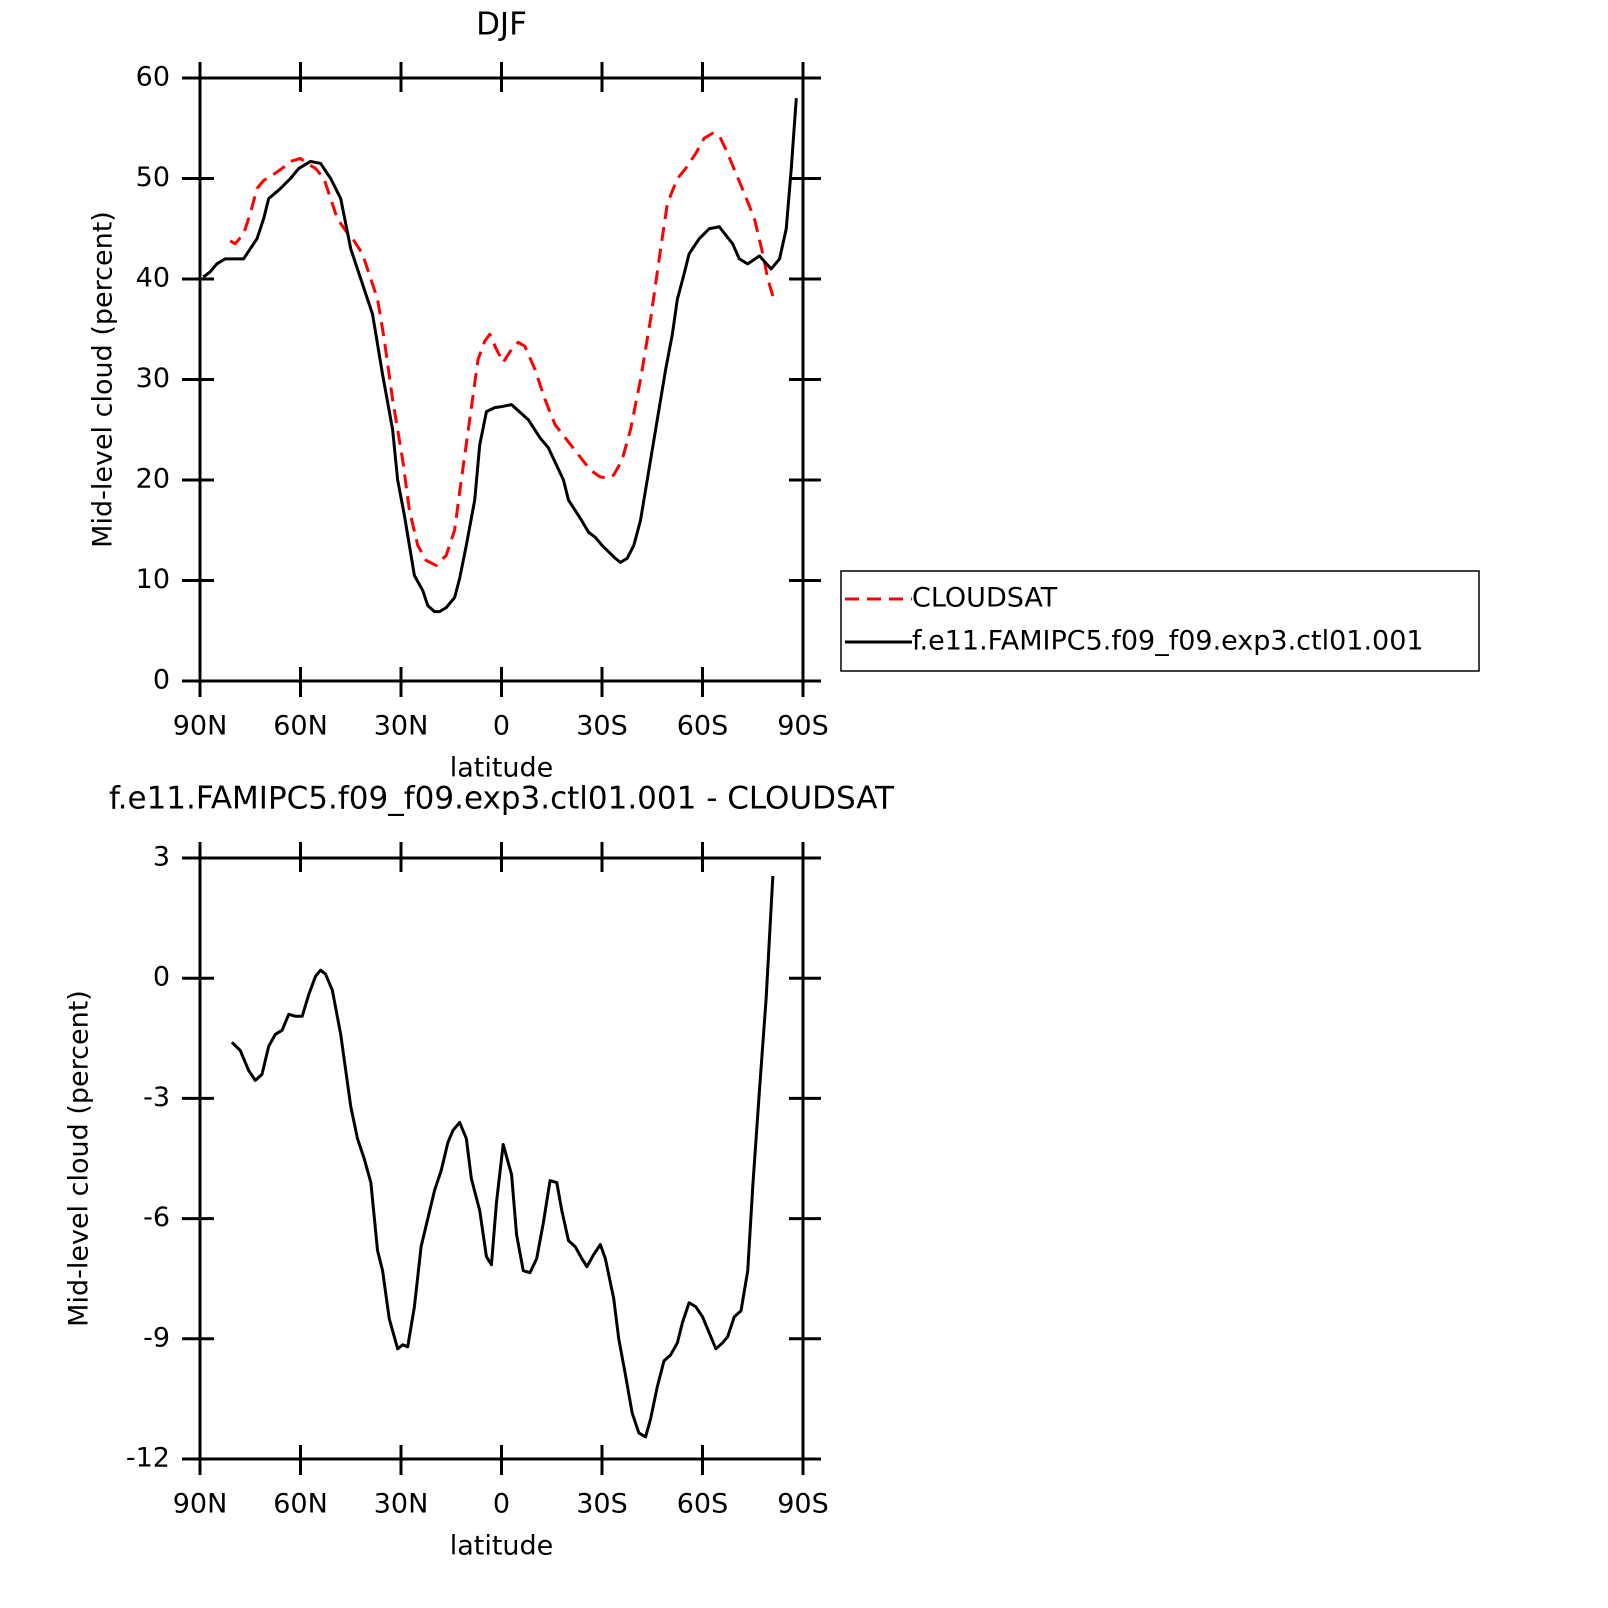  I want to click on y-tick-label: 30, so click(153, 378).